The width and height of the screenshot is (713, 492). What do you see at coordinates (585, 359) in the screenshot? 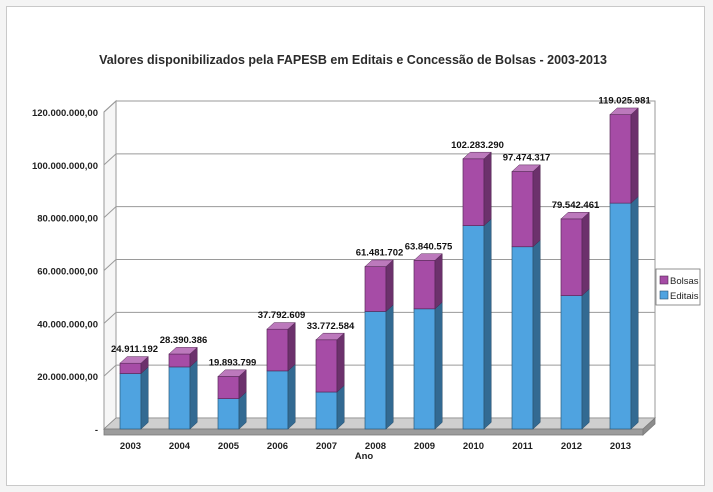
I see `bar-side-editais-2012` at bounding box center [585, 359].